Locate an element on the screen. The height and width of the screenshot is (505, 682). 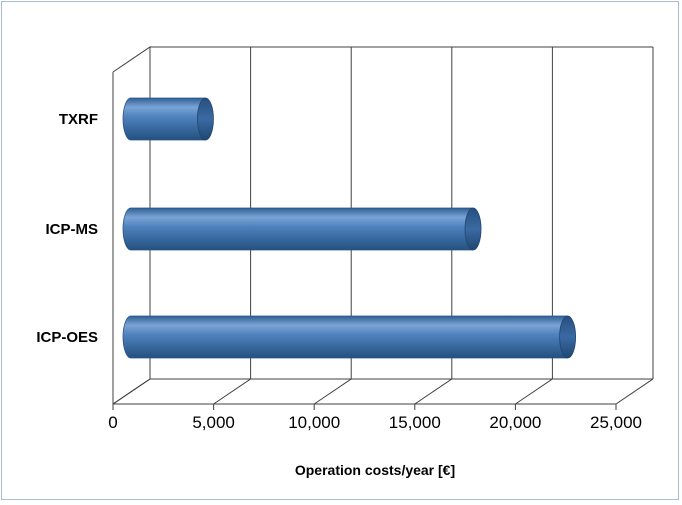
category-label: ICP-OES is located at coordinates (67, 337).